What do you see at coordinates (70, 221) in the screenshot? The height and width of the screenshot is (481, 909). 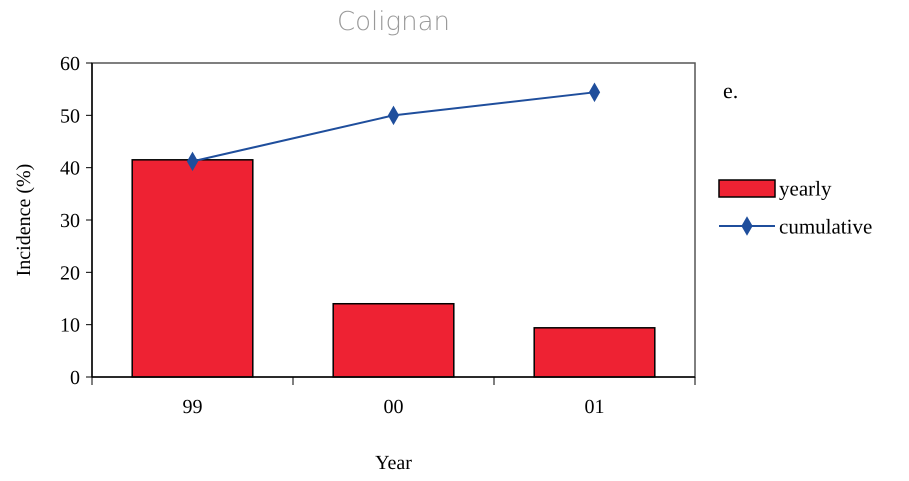 I see `y-tick-label: 30` at bounding box center [70, 221].